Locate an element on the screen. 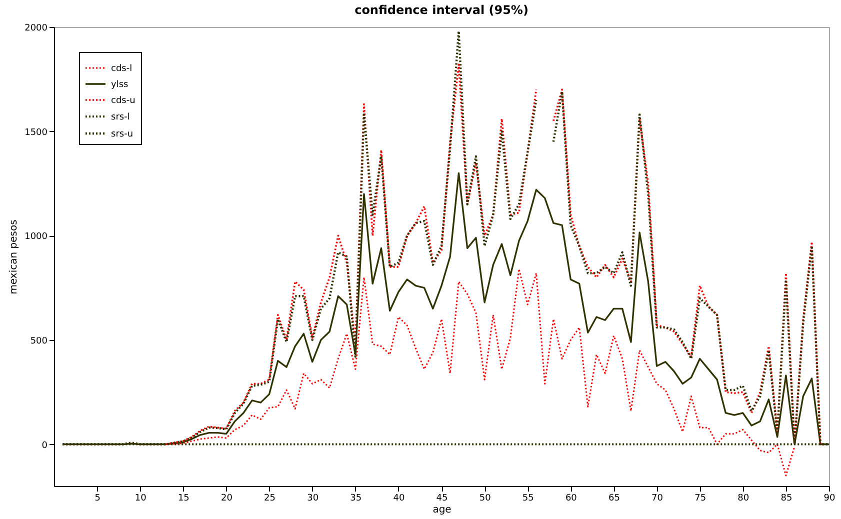 Image resolution: width=841 pixels, height=519 pixels. y-tick-label: 1000 is located at coordinates (36, 237).